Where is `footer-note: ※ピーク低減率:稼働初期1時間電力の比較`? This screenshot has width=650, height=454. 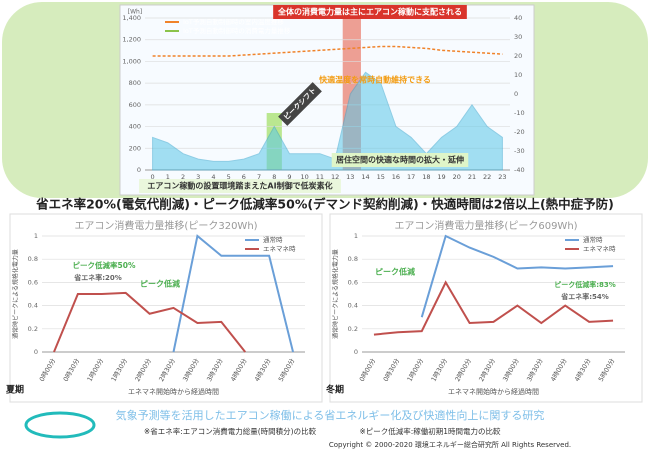 footer-note: ※ピーク低減率:稼働初期1時間電力の比較 is located at coordinates (430, 431).